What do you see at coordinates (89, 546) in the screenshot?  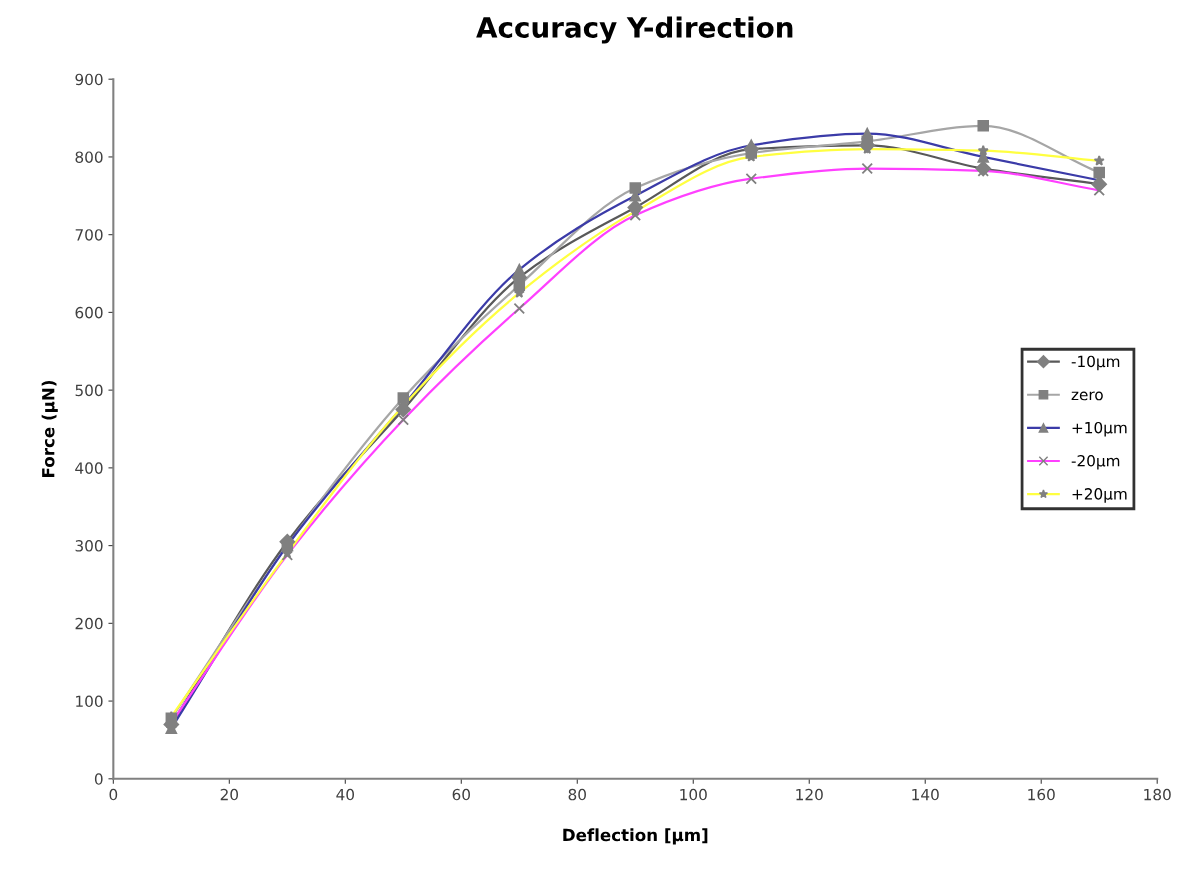 I see `y-tick-label: 300` at bounding box center [89, 546].